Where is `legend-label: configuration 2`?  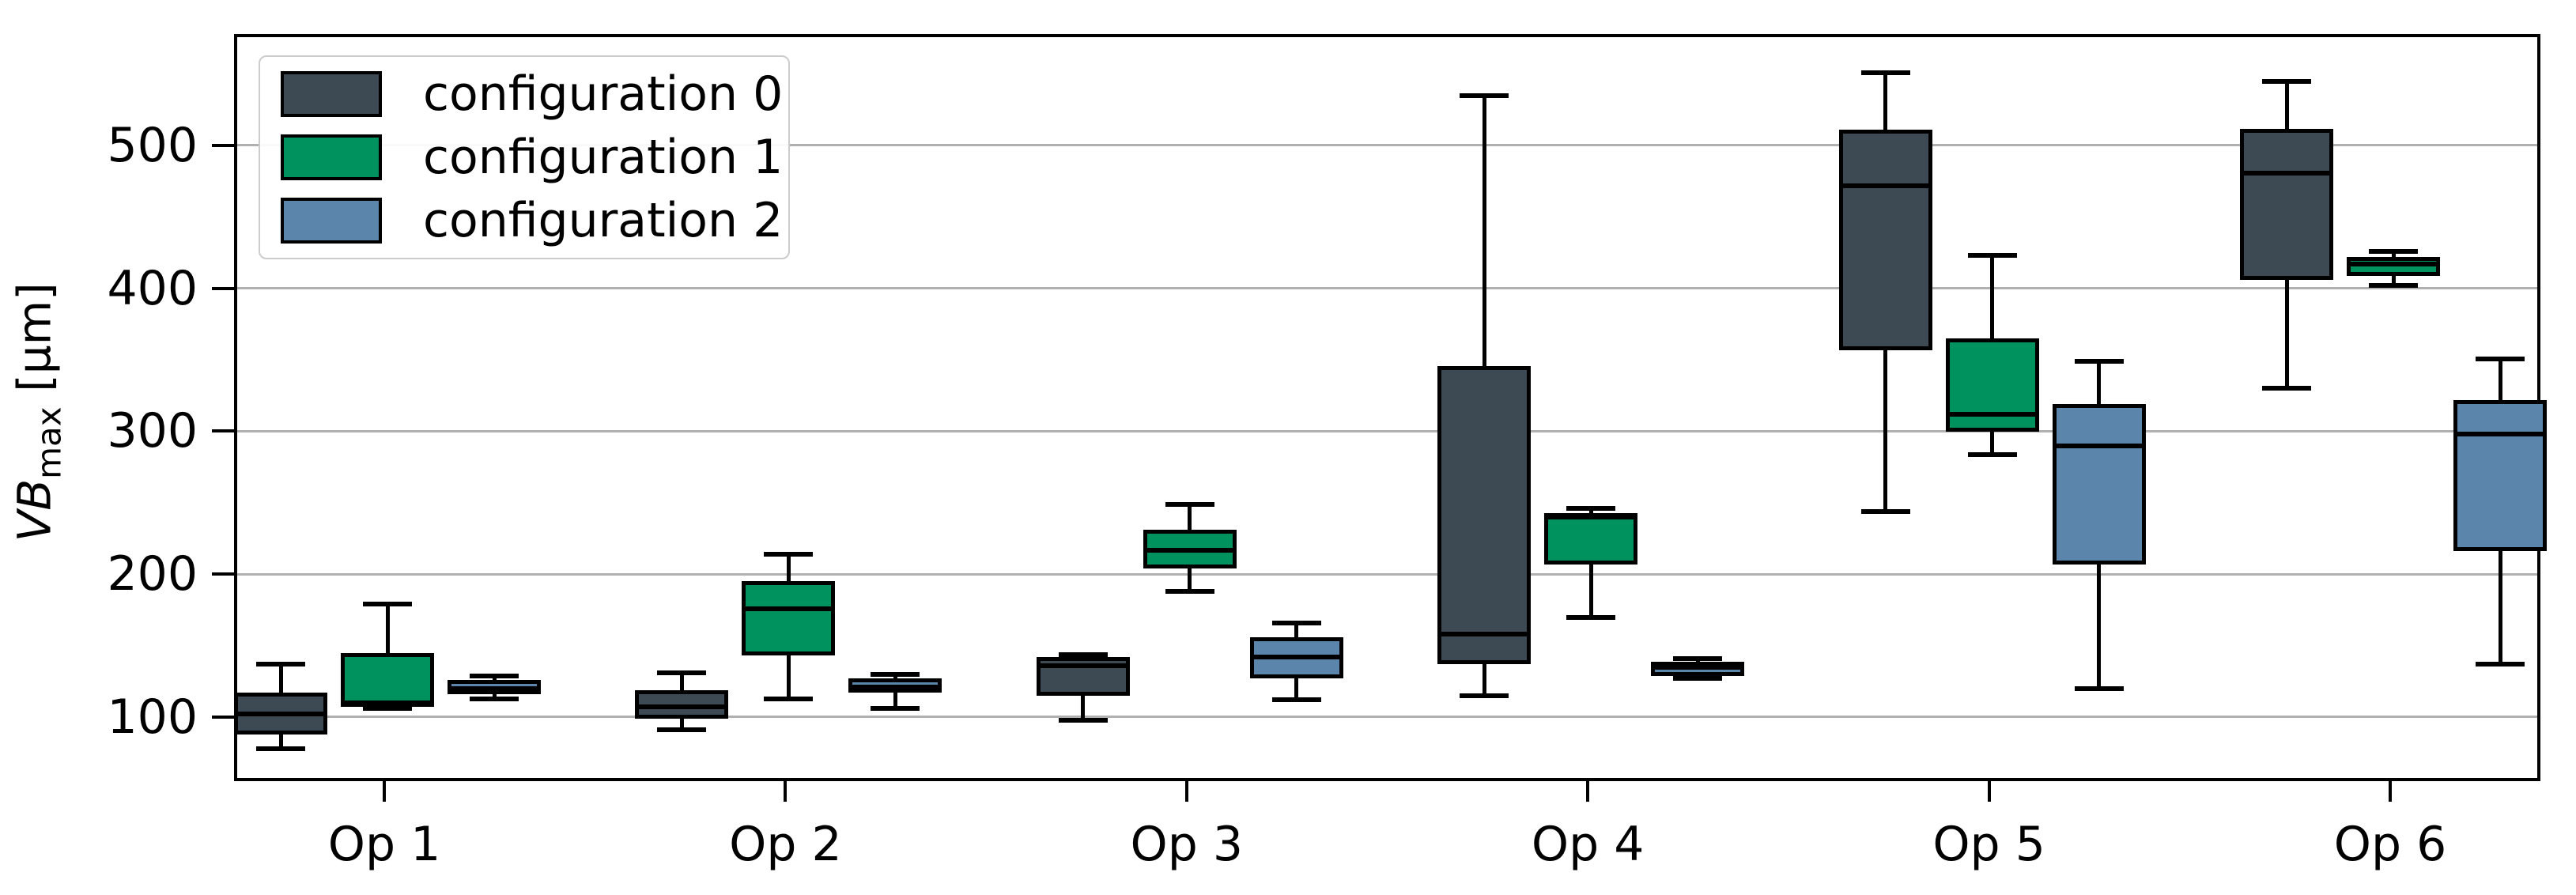 legend-label: configuration 2 is located at coordinates (603, 220).